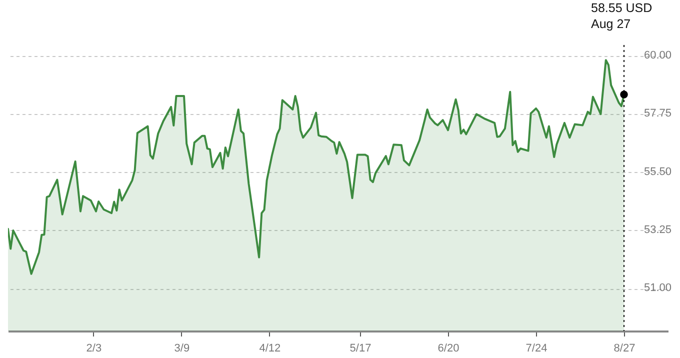 Image resolution: width=680 pixels, height=358 pixels. What do you see at coordinates (270, 348) in the screenshot?
I see `x-tick-label: 4/12` at bounding box center [270, 348].